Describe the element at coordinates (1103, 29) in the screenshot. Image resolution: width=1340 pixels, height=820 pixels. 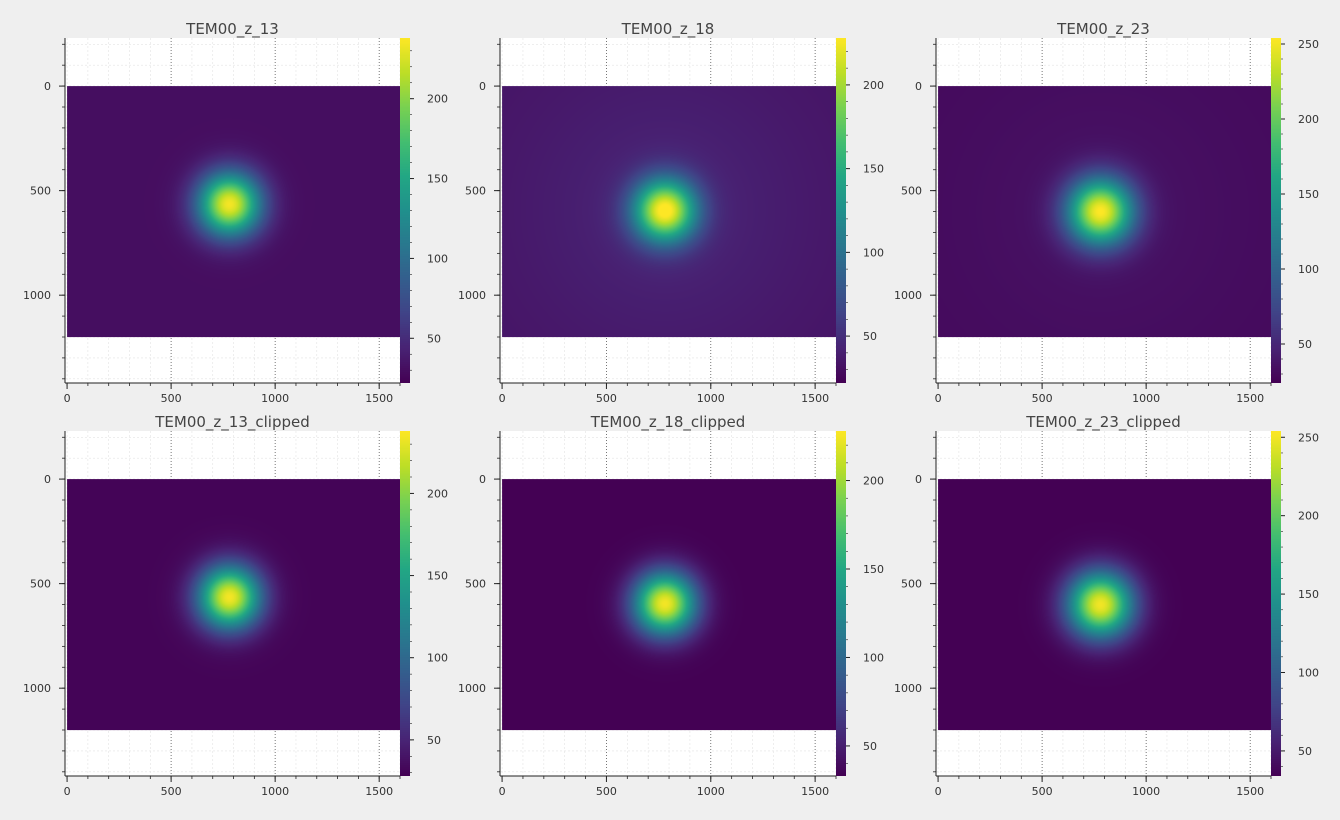
I see `chart-title: TEM00_z_23` at that location.